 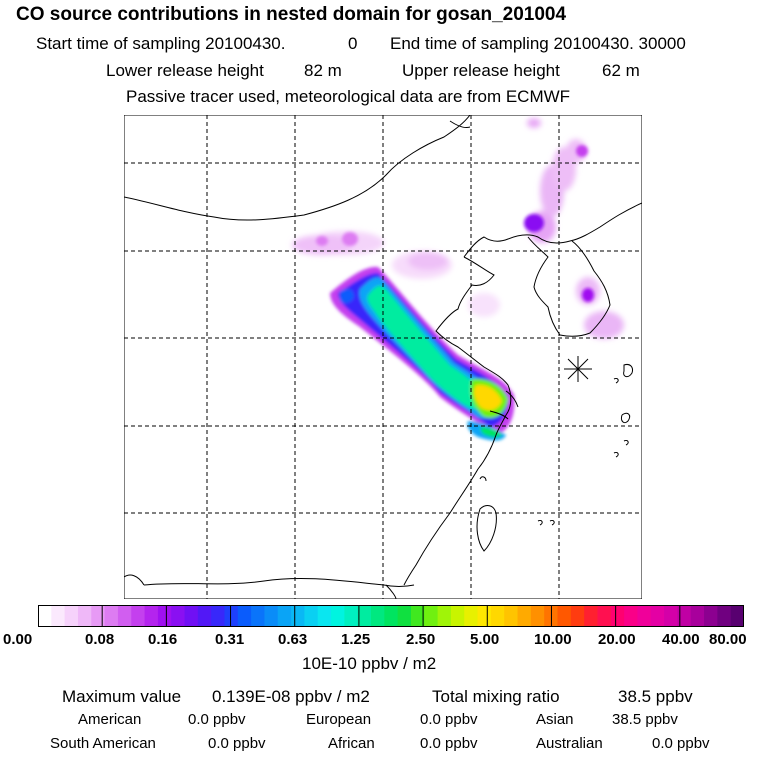 I want to click on region-name: Asian, so click(x=555, y=719).